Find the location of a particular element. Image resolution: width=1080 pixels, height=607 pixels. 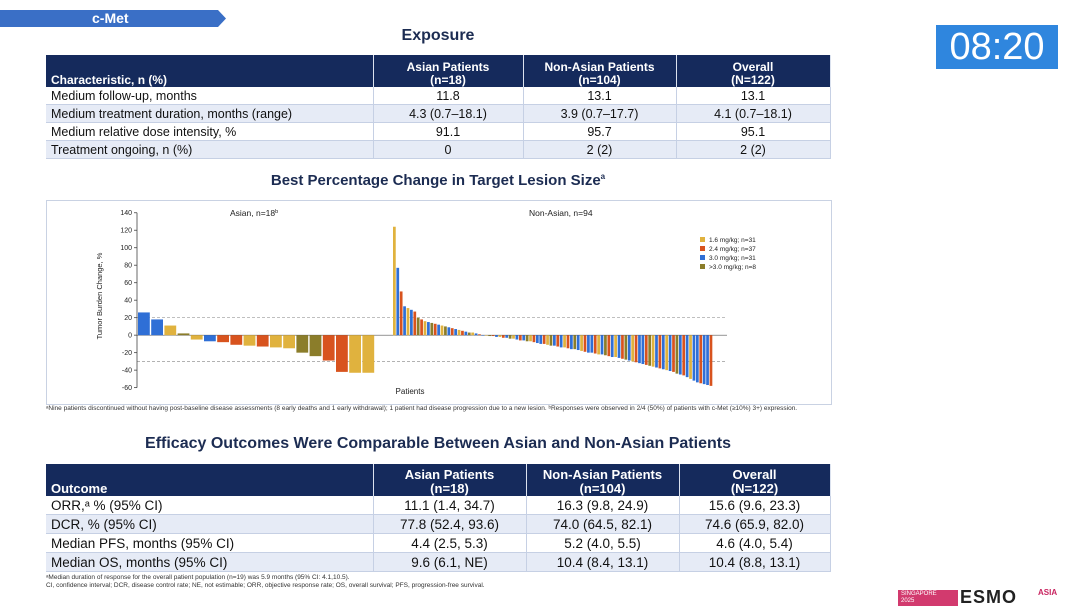

esmo-asia-logo: SINGAPORE 2025 ESMO ASIA is located at coordinates (989, 597).